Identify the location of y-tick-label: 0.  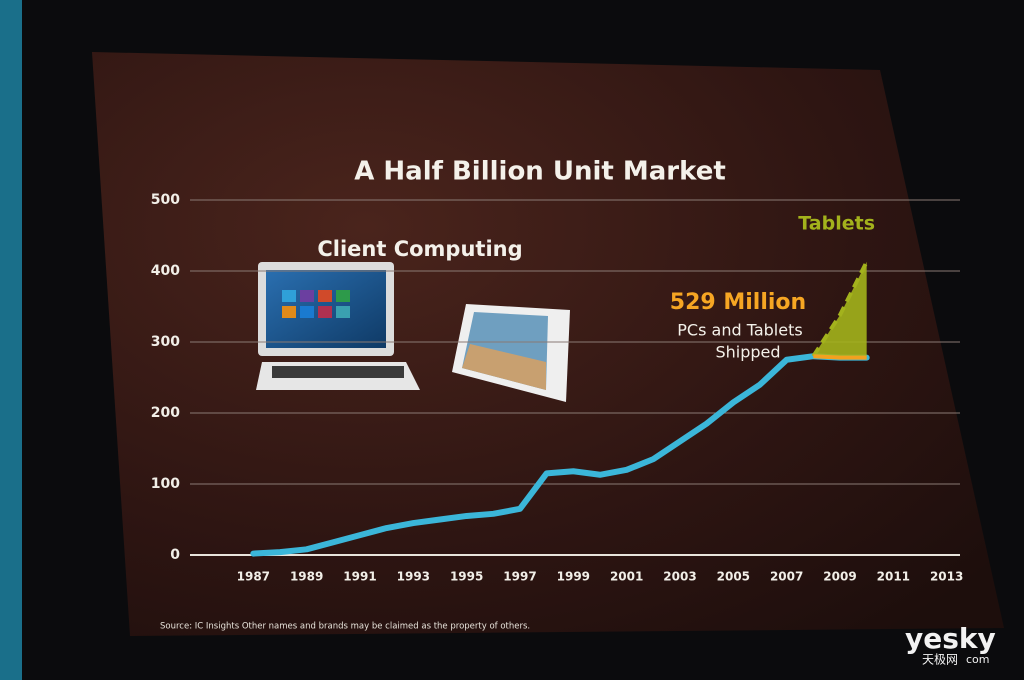
(175, 555).